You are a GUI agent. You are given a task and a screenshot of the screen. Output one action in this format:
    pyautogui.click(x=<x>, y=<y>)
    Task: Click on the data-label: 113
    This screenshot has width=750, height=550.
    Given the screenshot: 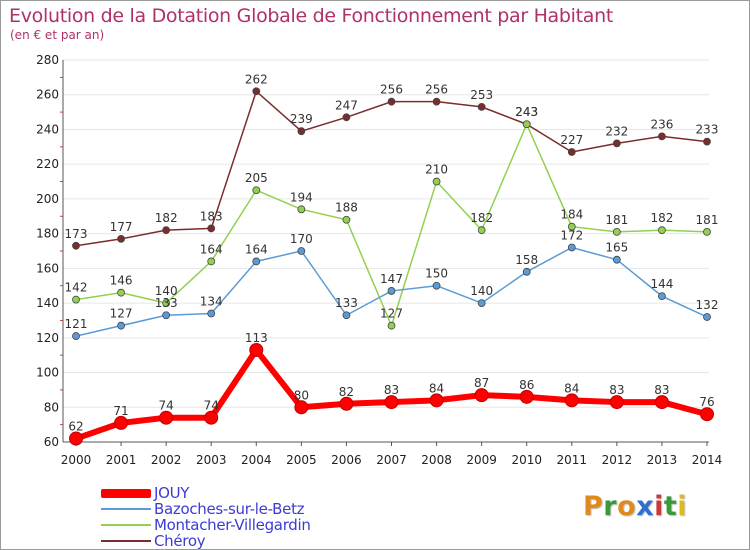 What is the action you would take?
    pyautogui.click(x=256, y=338)
    